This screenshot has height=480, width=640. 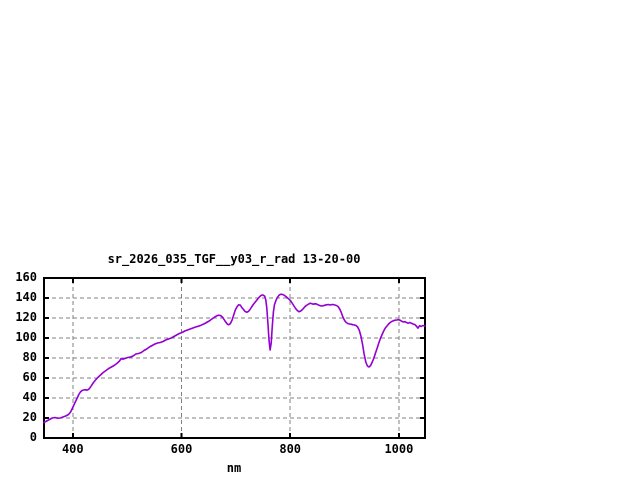 What do you see at coordinates (181, 449) in the screenshot?
I see `x-tick-label: 600` at bounding box center [181, 449].